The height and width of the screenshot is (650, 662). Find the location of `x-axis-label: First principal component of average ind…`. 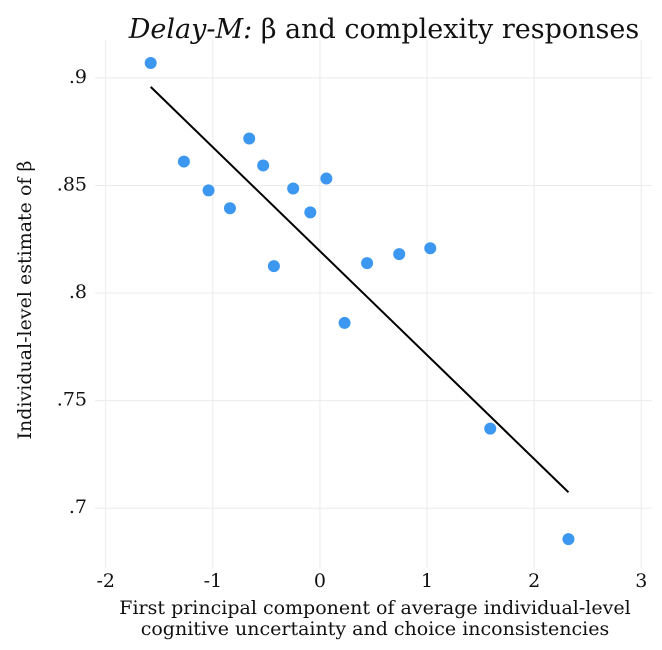

x-axis-label: First principal component of average ind… is located at coordinates (374, 608).